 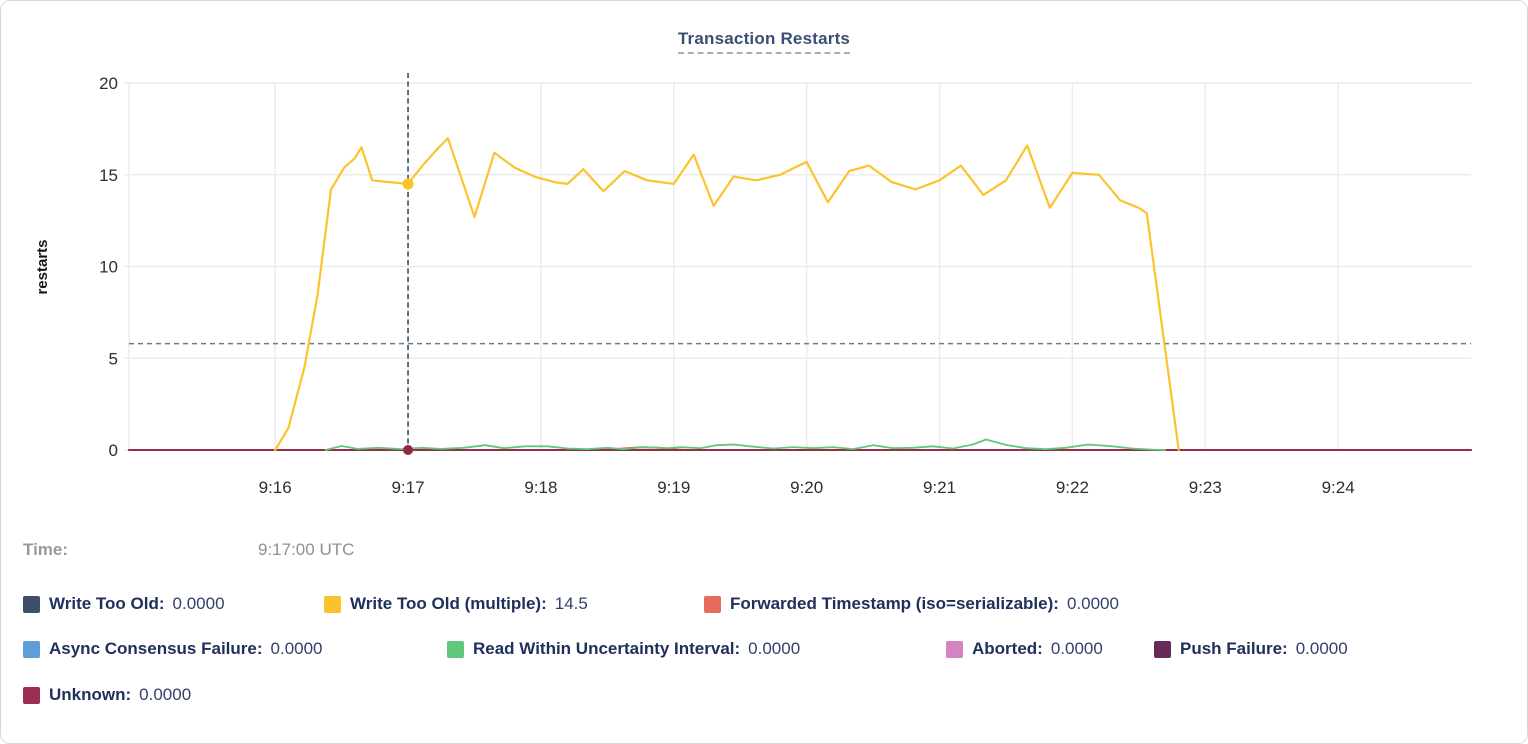 What do you see at coordinates (673, 487) in the screenshot?
I see `svg-text: 9:19` at bounding box center [673, 487].